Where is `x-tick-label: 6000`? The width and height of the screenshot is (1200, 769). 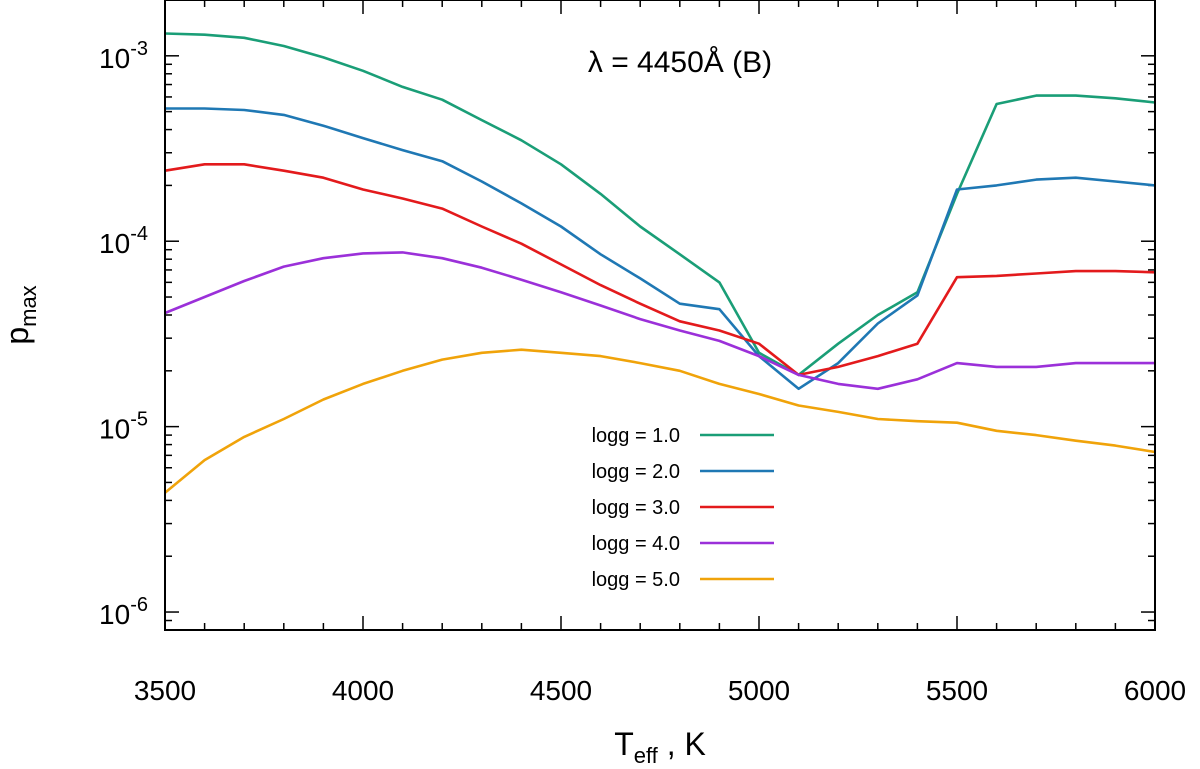 x-tick-label: 6000 is located at coordinates (1155, 690).